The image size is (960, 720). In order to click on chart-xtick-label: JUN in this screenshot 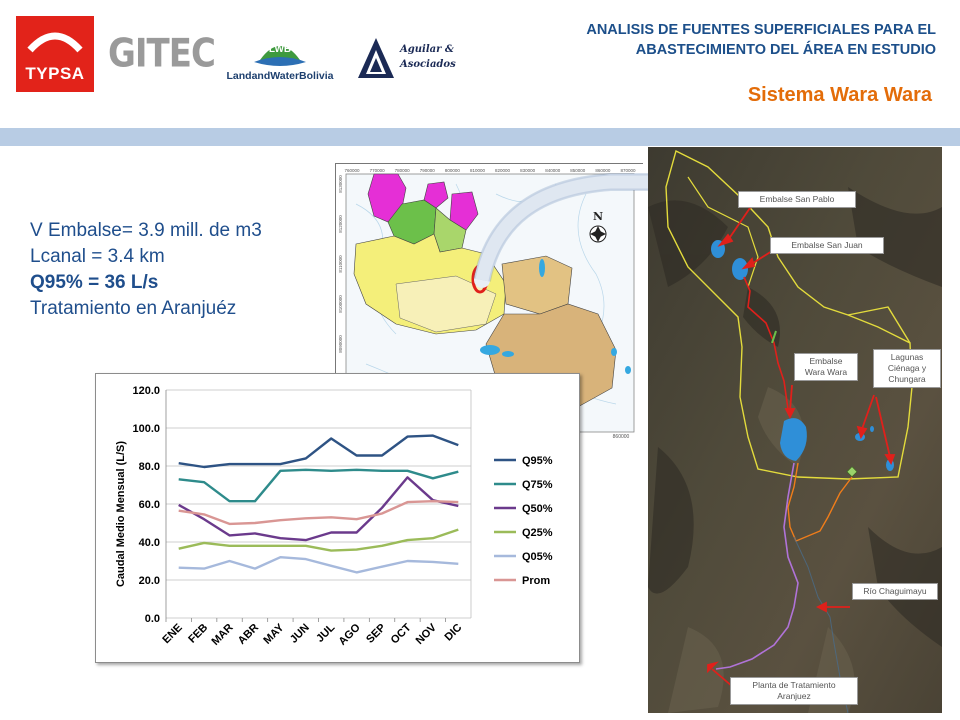, I will do `click(300, 634)`.